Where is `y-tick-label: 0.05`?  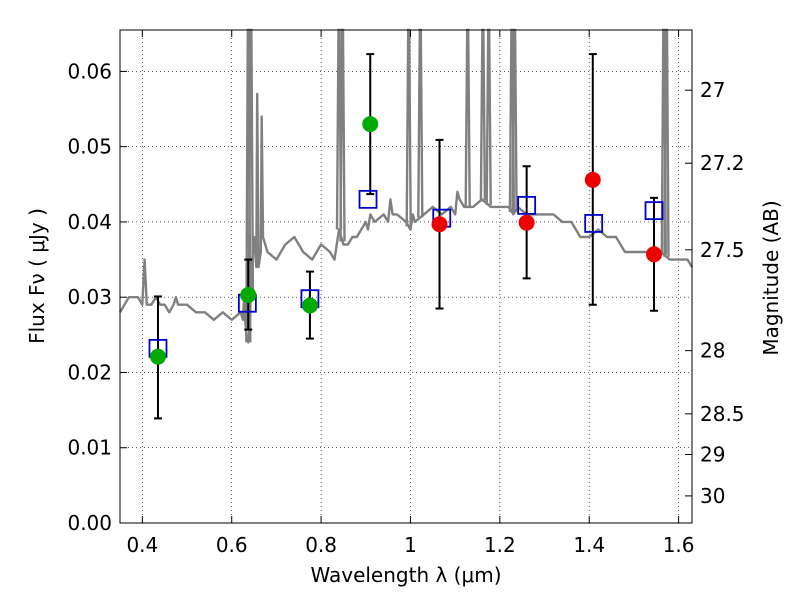 y-tick-label: 0.05 is located at coordinates (89, 147).